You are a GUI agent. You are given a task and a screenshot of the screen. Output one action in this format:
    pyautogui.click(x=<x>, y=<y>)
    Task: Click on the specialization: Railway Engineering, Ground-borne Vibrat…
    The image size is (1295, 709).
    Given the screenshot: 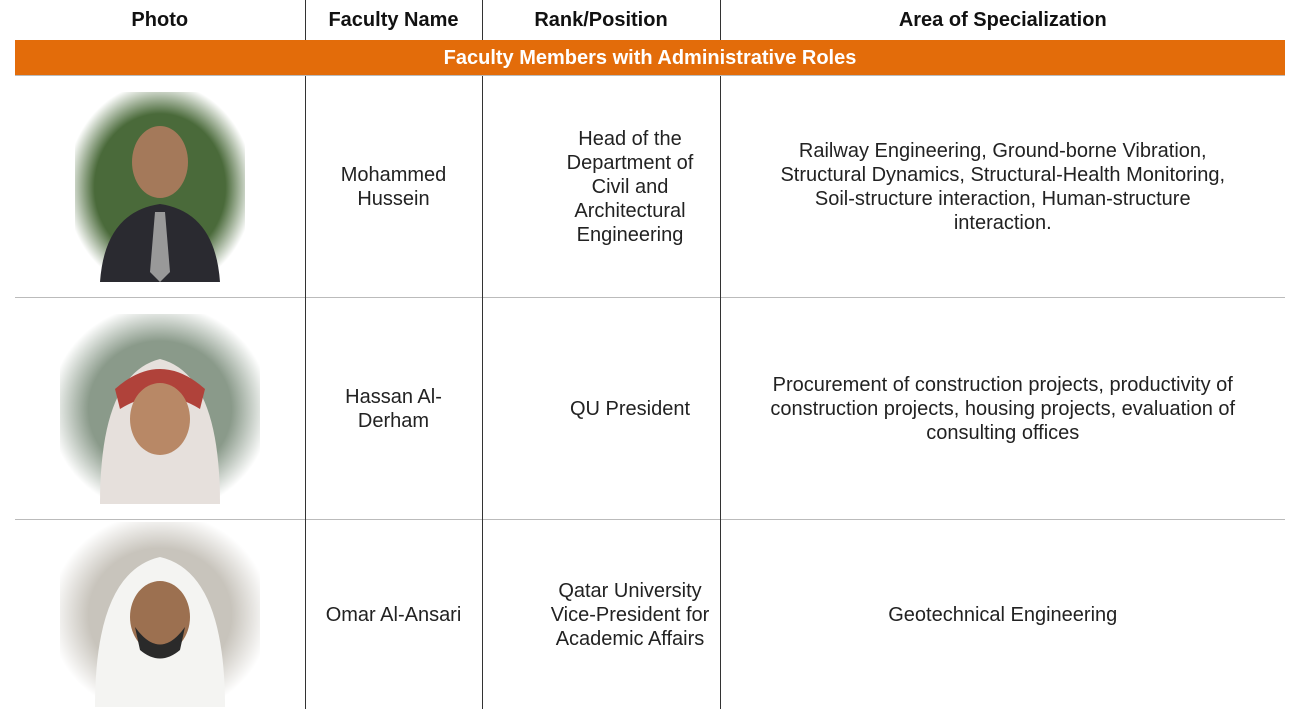 What is the action you would take?
    pyautogui.click(x=1002, y=186)
    